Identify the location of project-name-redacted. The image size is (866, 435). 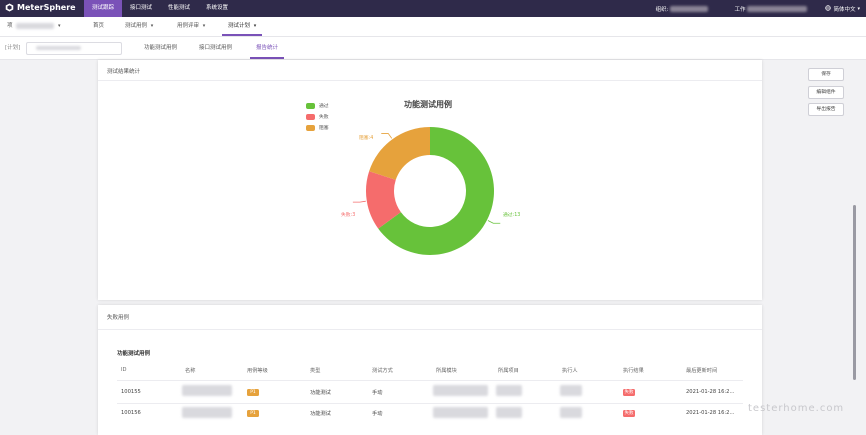
(35, 25).